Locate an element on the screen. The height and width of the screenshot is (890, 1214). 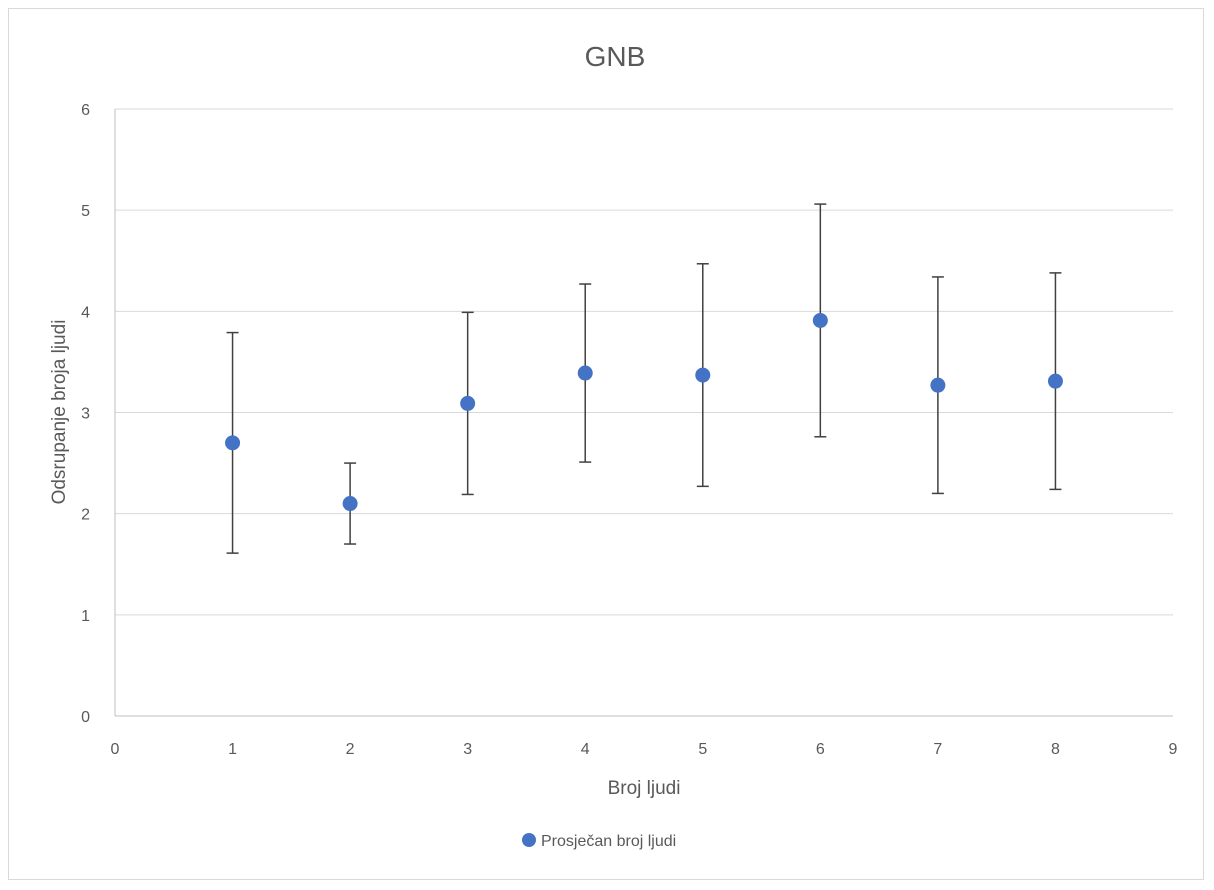
x-tick-label: 5 is located at coordinates (702, 749).